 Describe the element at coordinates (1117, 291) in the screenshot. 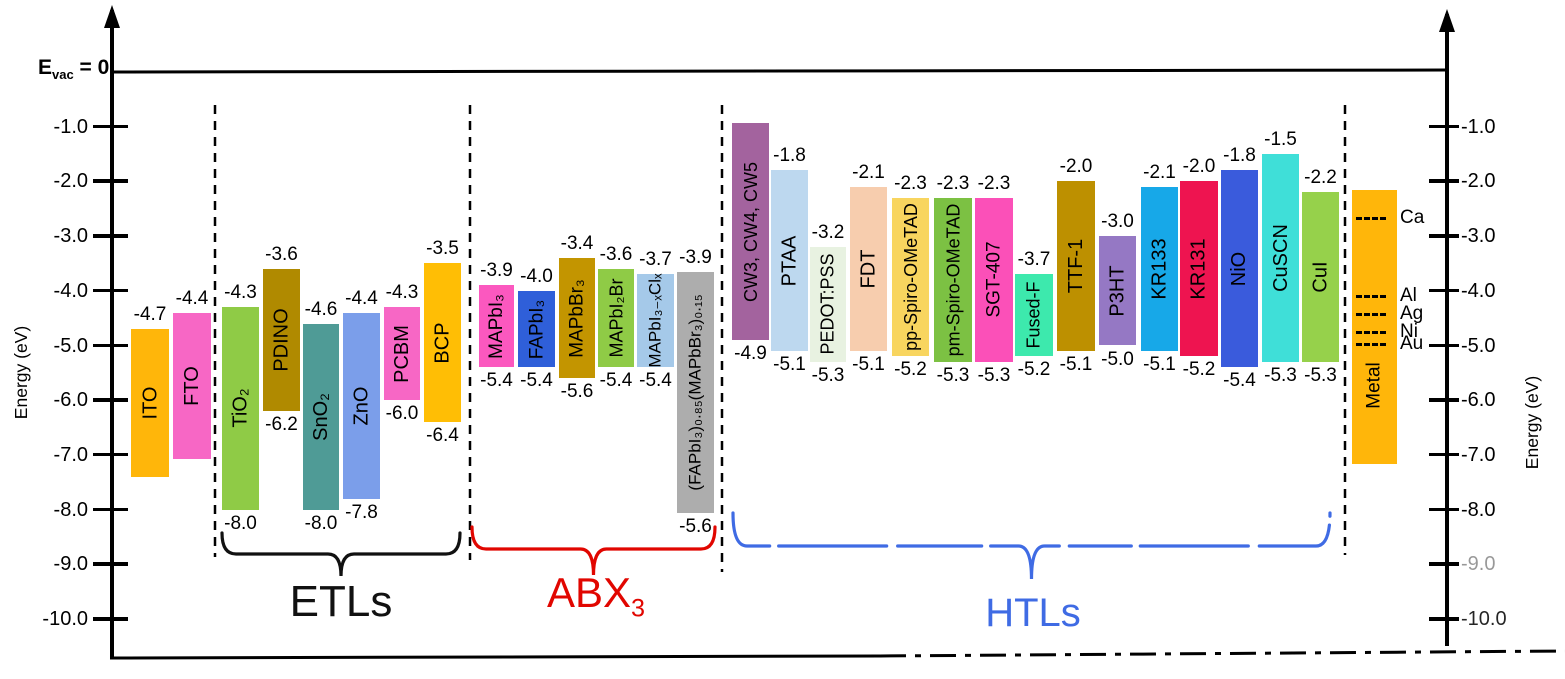

I see `bar-p3ht: P3HT` at that location.